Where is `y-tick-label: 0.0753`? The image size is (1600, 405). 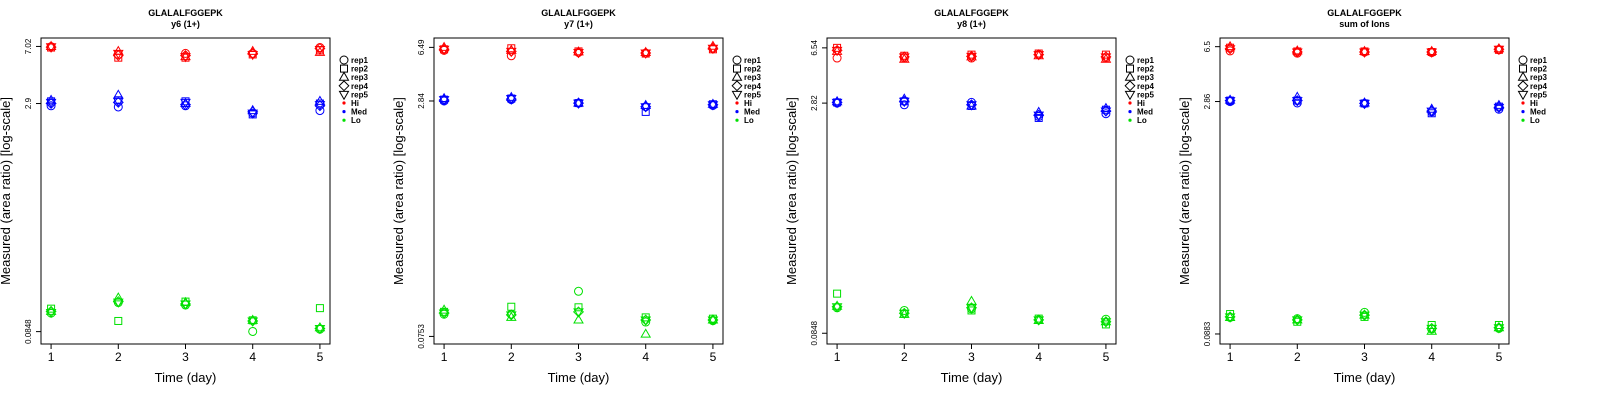 y-tick-label: 0.0753 is located at coordinates (421, 336).